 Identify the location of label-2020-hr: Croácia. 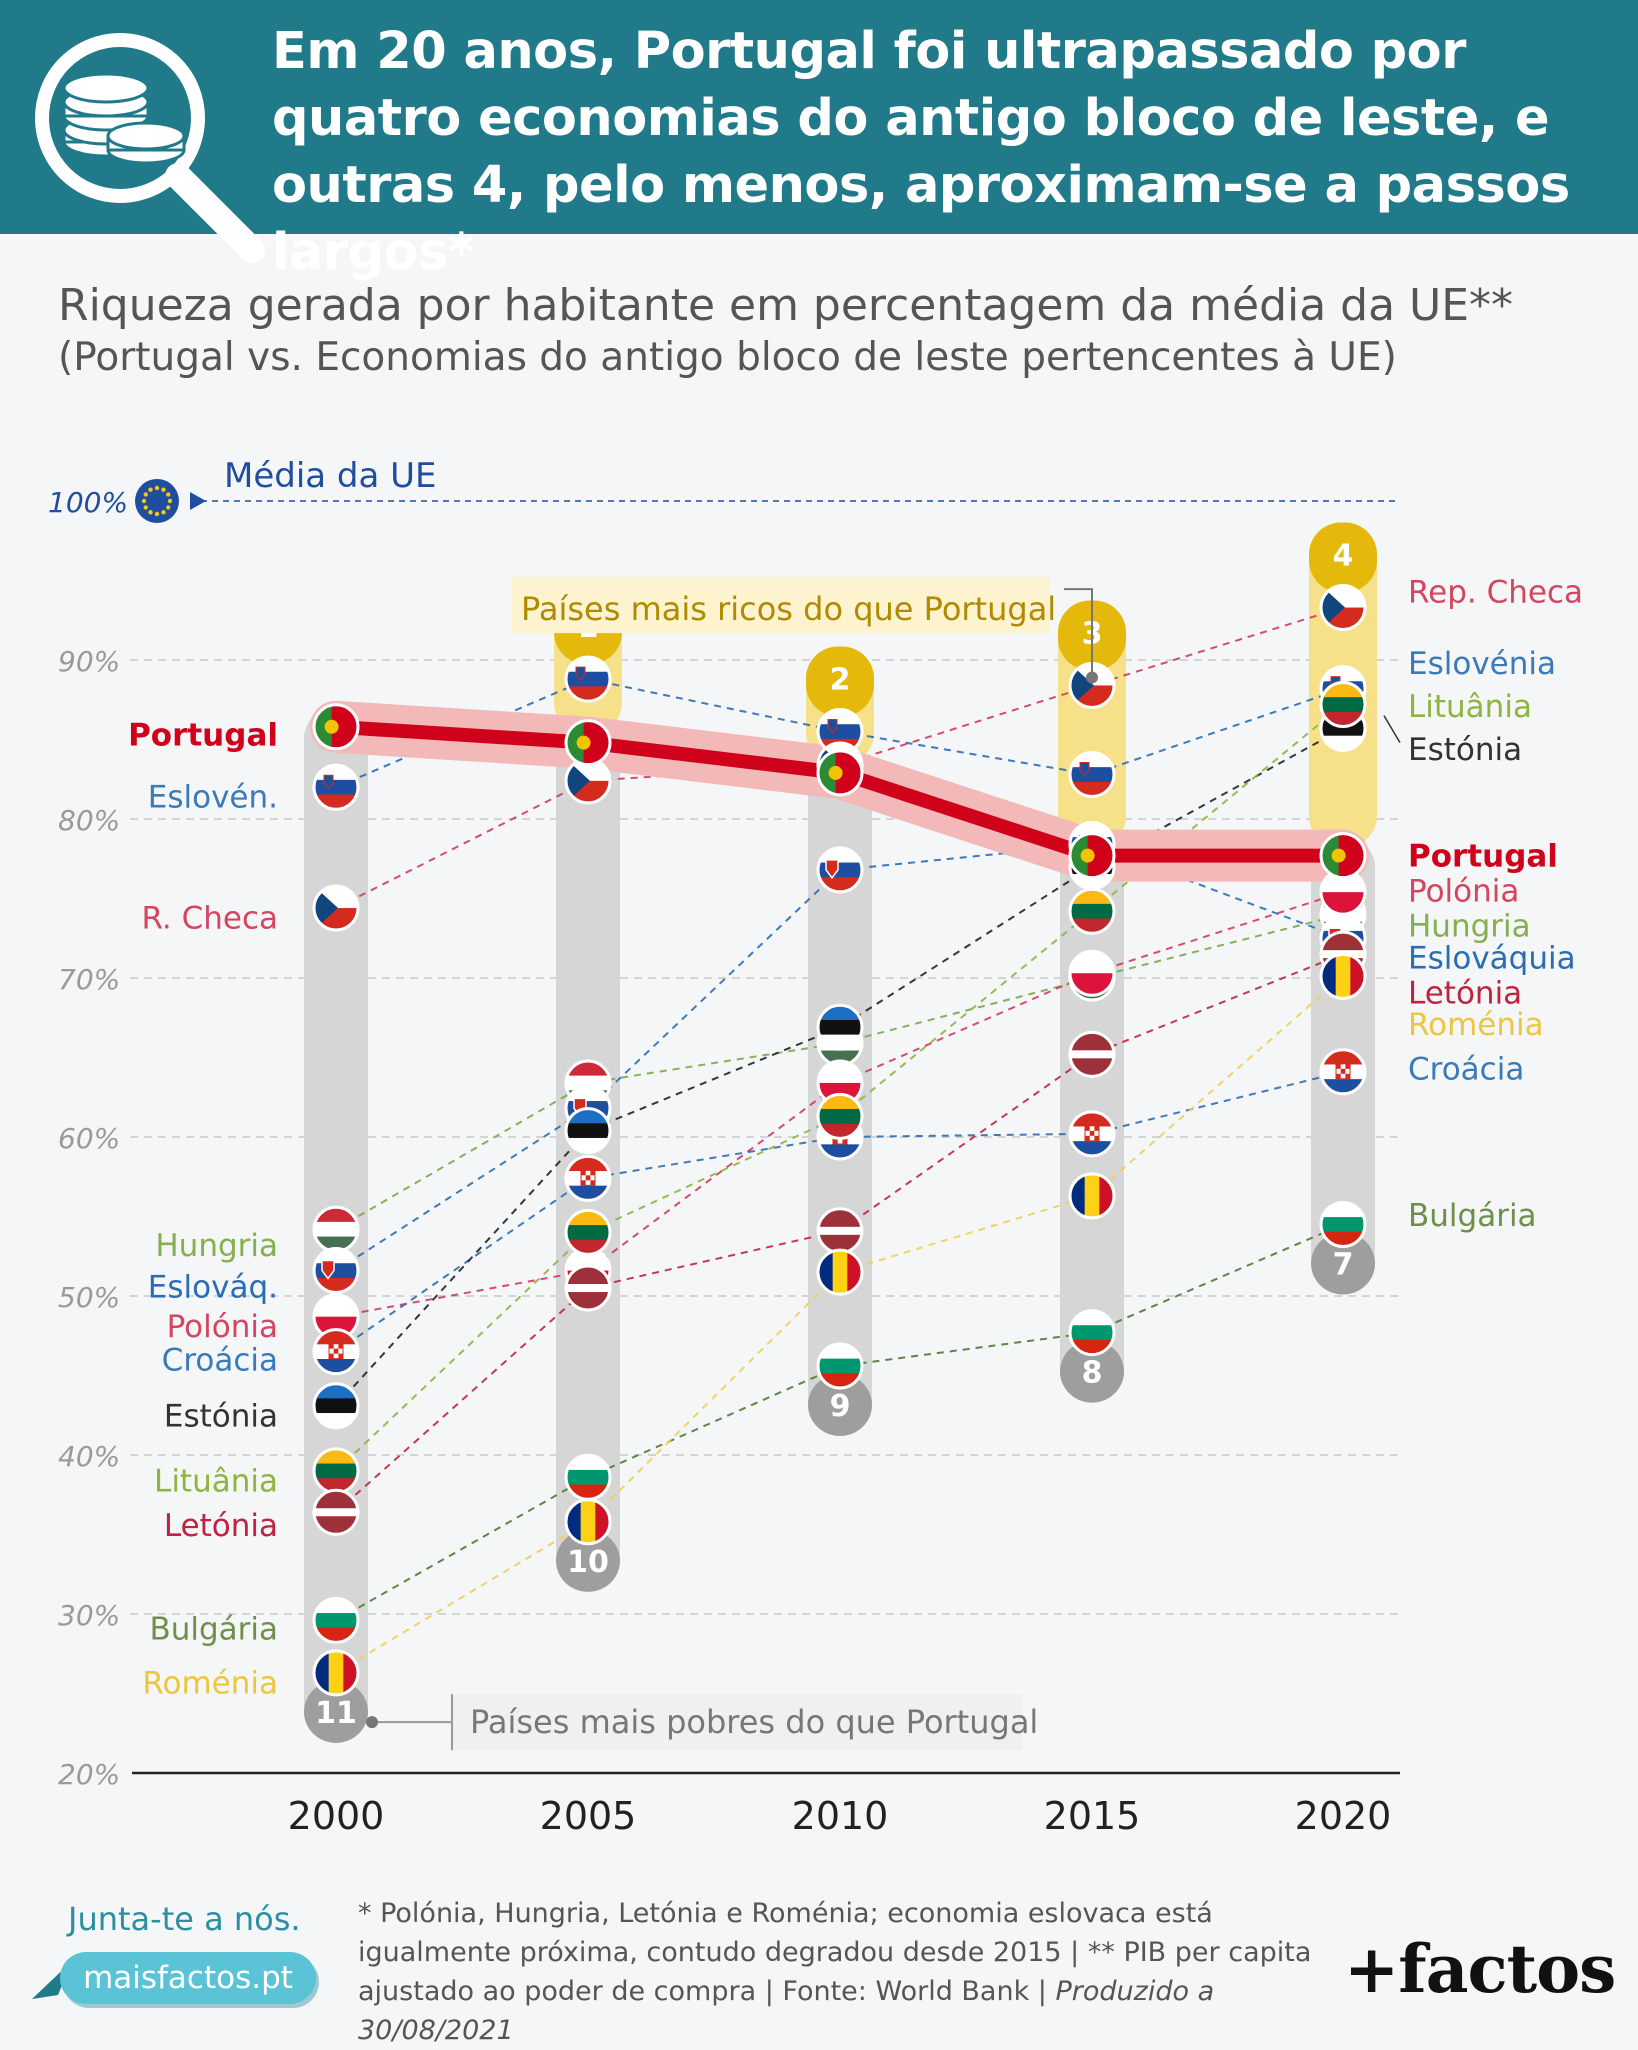
(1466, 1070).